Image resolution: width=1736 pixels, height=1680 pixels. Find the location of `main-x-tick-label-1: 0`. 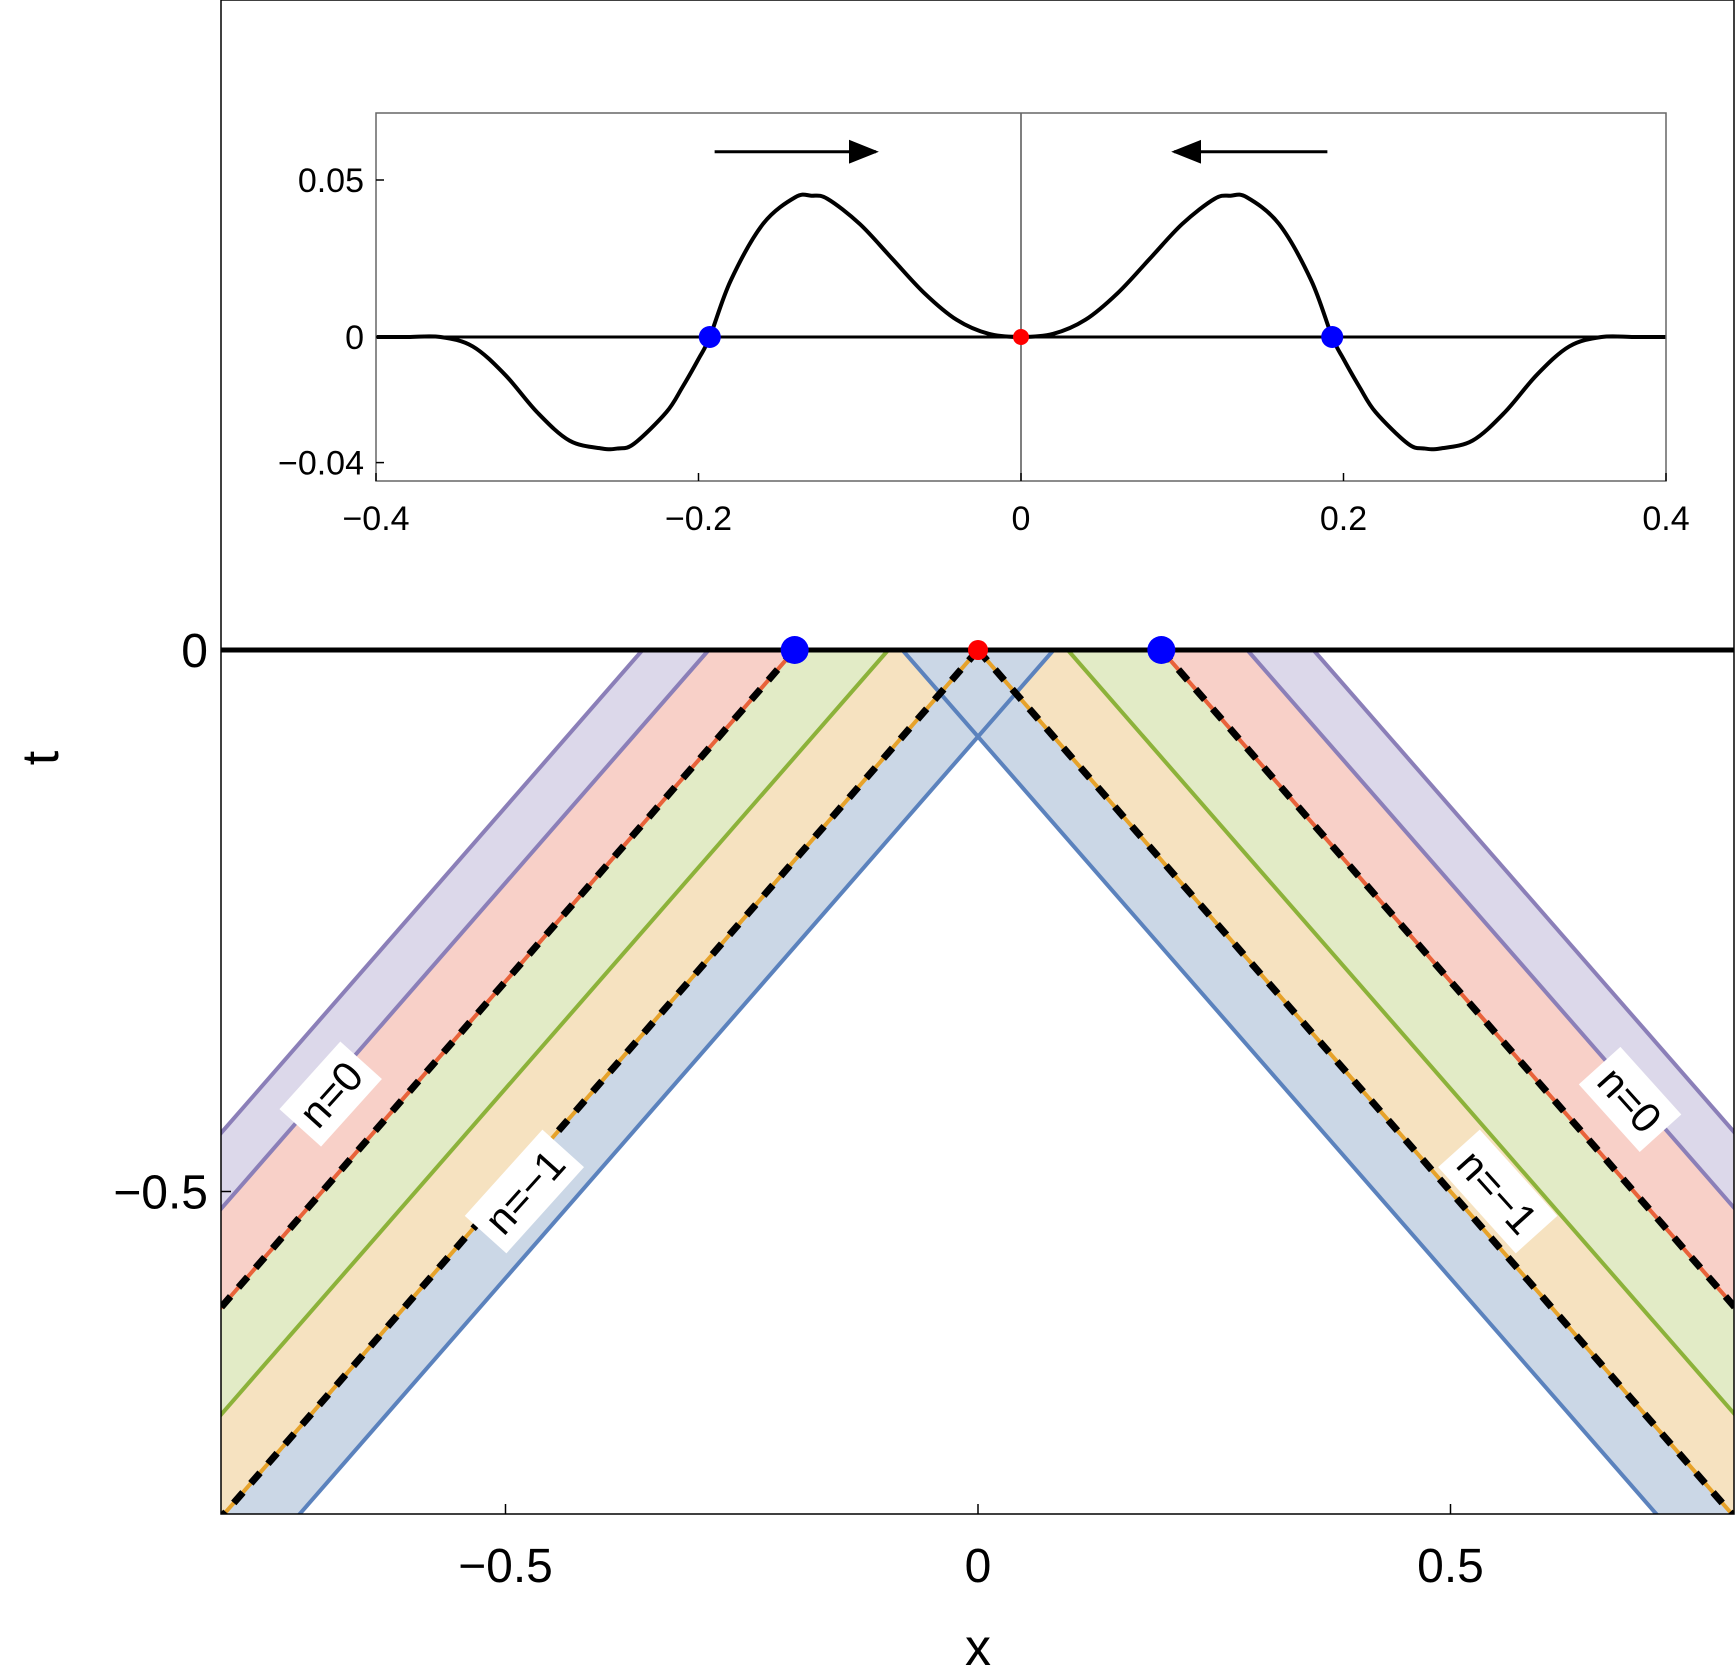

main-x-tick-label-1: 0 is located at coordinates (978, 1566).